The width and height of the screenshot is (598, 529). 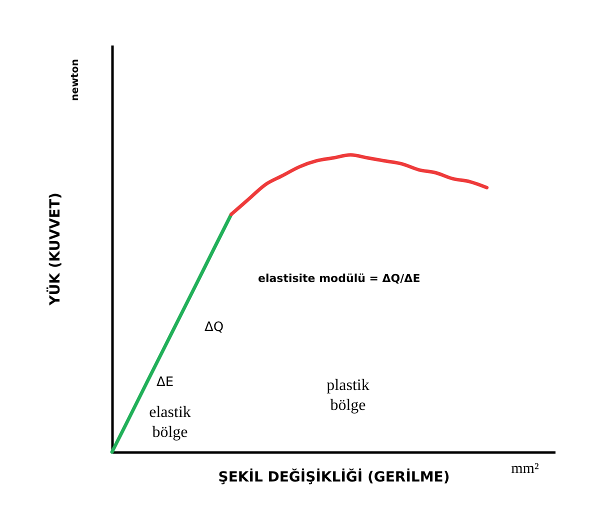 I want to click on y-axis-title: YÜK (KUVVET), so click(x=55, y=249).